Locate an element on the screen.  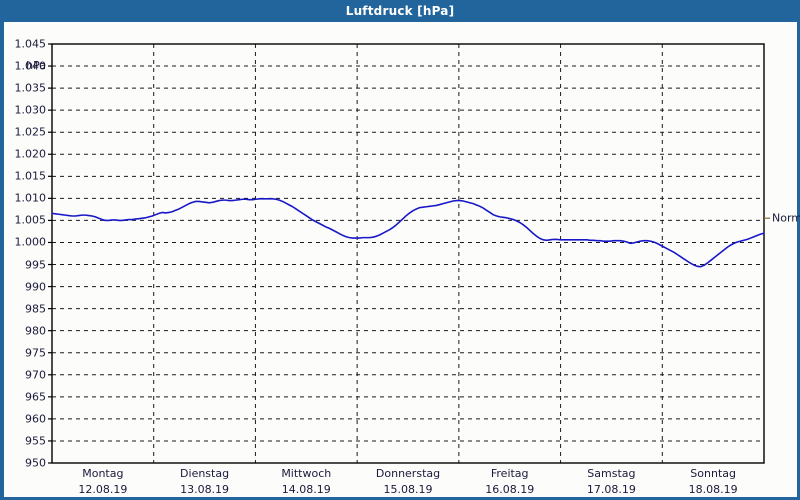
y-axis-tick-1045: 1.045 is located at coordinates (30, 44).